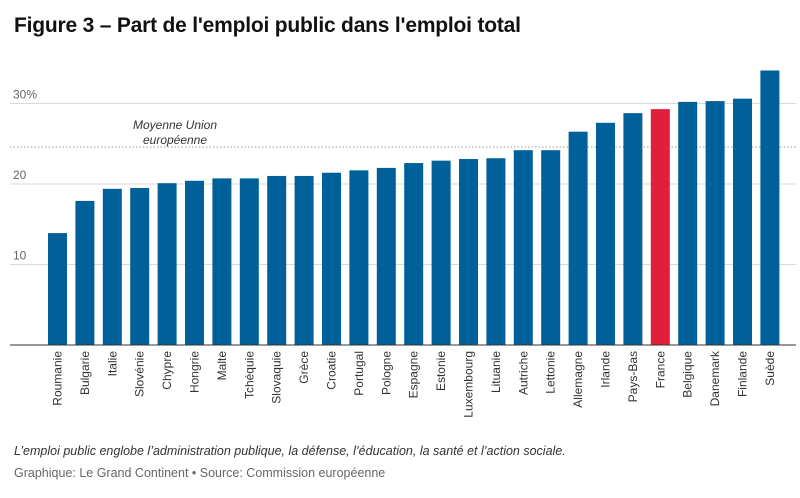 The width and height of the screenshot is (800, 498). Describe the element at coordinates (85, 373) in the screenshot. I see `x-tick-label: Bulgarie` at that location.